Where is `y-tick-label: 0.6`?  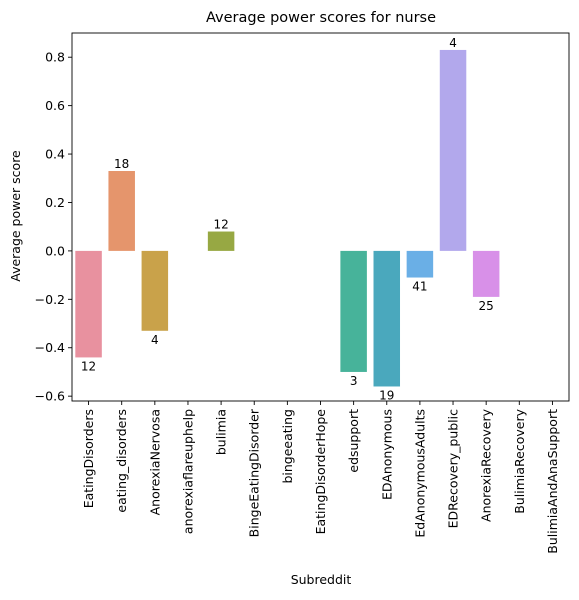
y-tick-label: 0.6 is located at coordinates (55, 105).